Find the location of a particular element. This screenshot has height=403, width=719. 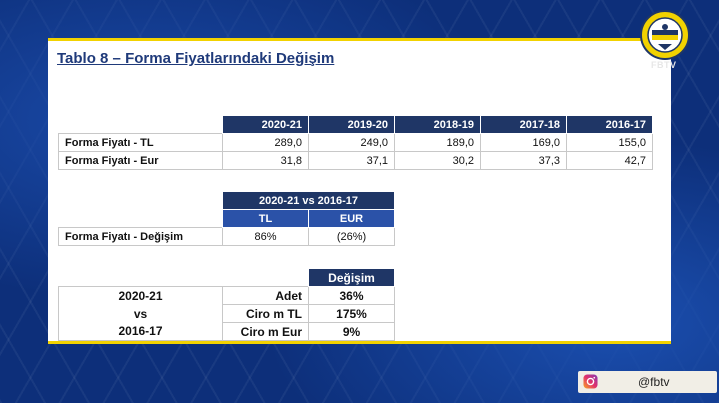

table-cell: 86% is located at coordinates (265, 236).